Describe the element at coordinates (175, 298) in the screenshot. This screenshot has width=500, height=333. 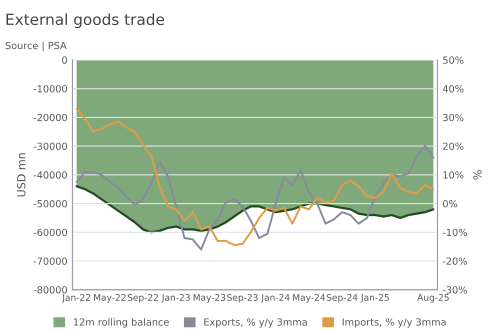
I see `x-tick-label: Jan-23` at that location.